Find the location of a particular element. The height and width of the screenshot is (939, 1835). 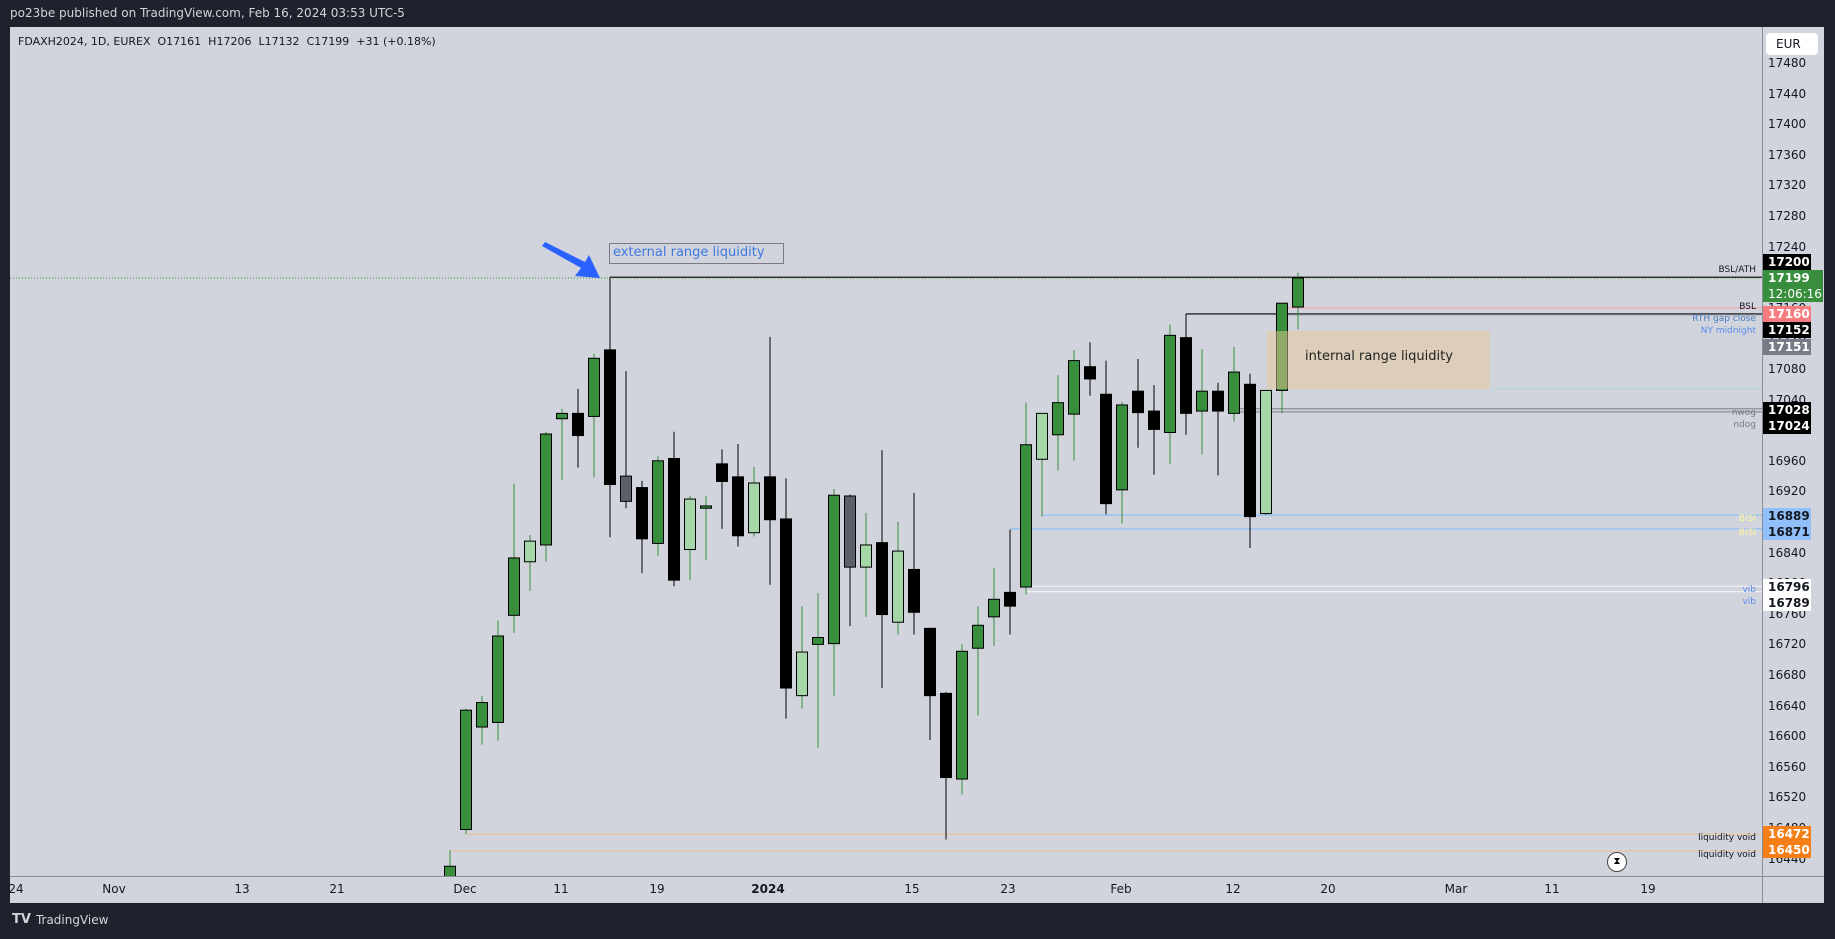

level-label: NY midnight is located at coordinates (1728, 330).